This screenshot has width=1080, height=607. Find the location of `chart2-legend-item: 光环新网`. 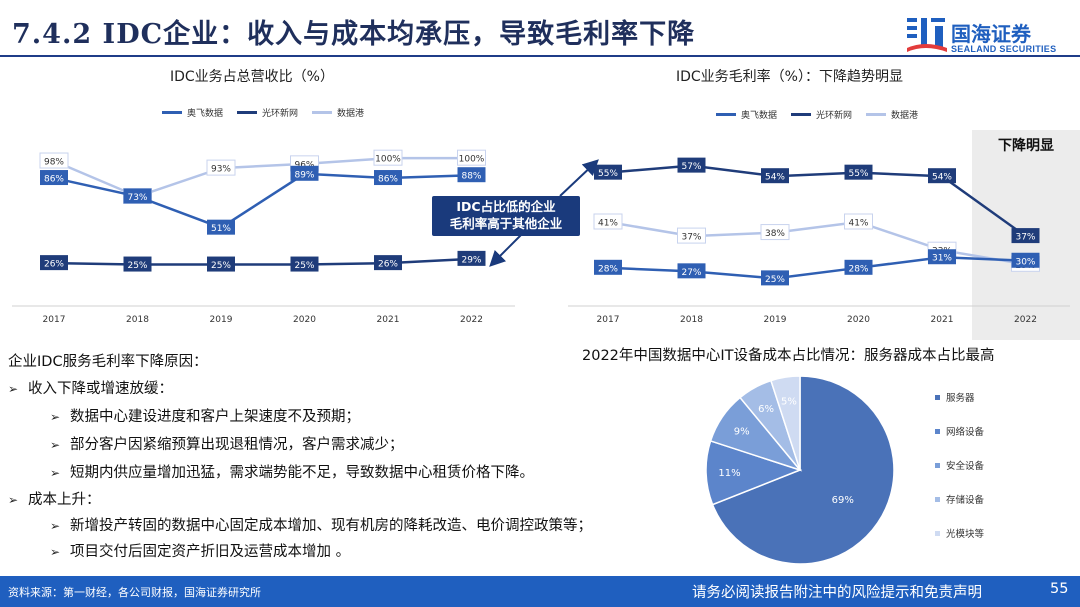

chart2-legend-item: 光环新网 is located at coordinates (821, 114).